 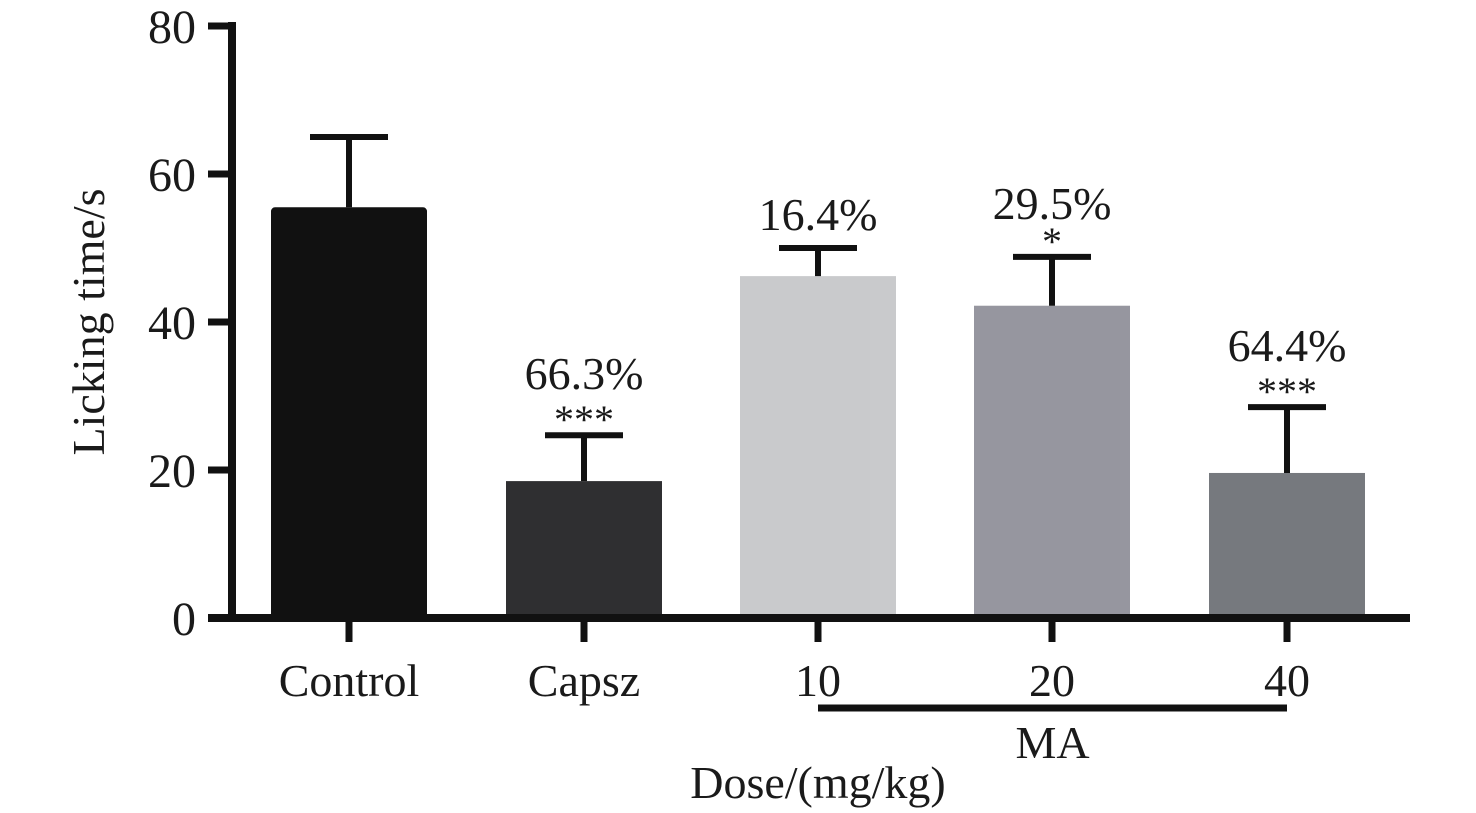 I want to click on y-tick-label: 80, so click(x=172, y=27).